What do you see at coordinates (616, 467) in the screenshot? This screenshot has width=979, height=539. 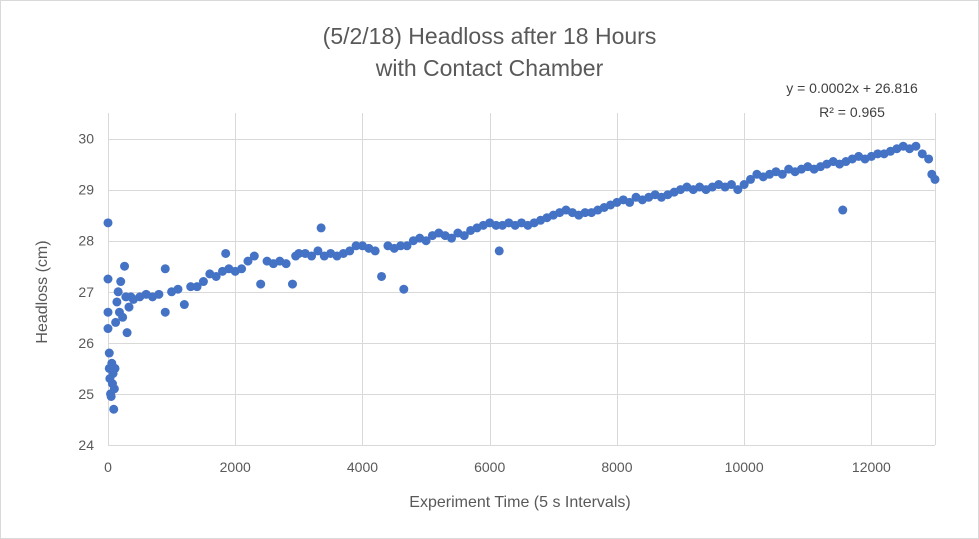 I see `x-tick-label: 8000` at bounding box center [616, 467].